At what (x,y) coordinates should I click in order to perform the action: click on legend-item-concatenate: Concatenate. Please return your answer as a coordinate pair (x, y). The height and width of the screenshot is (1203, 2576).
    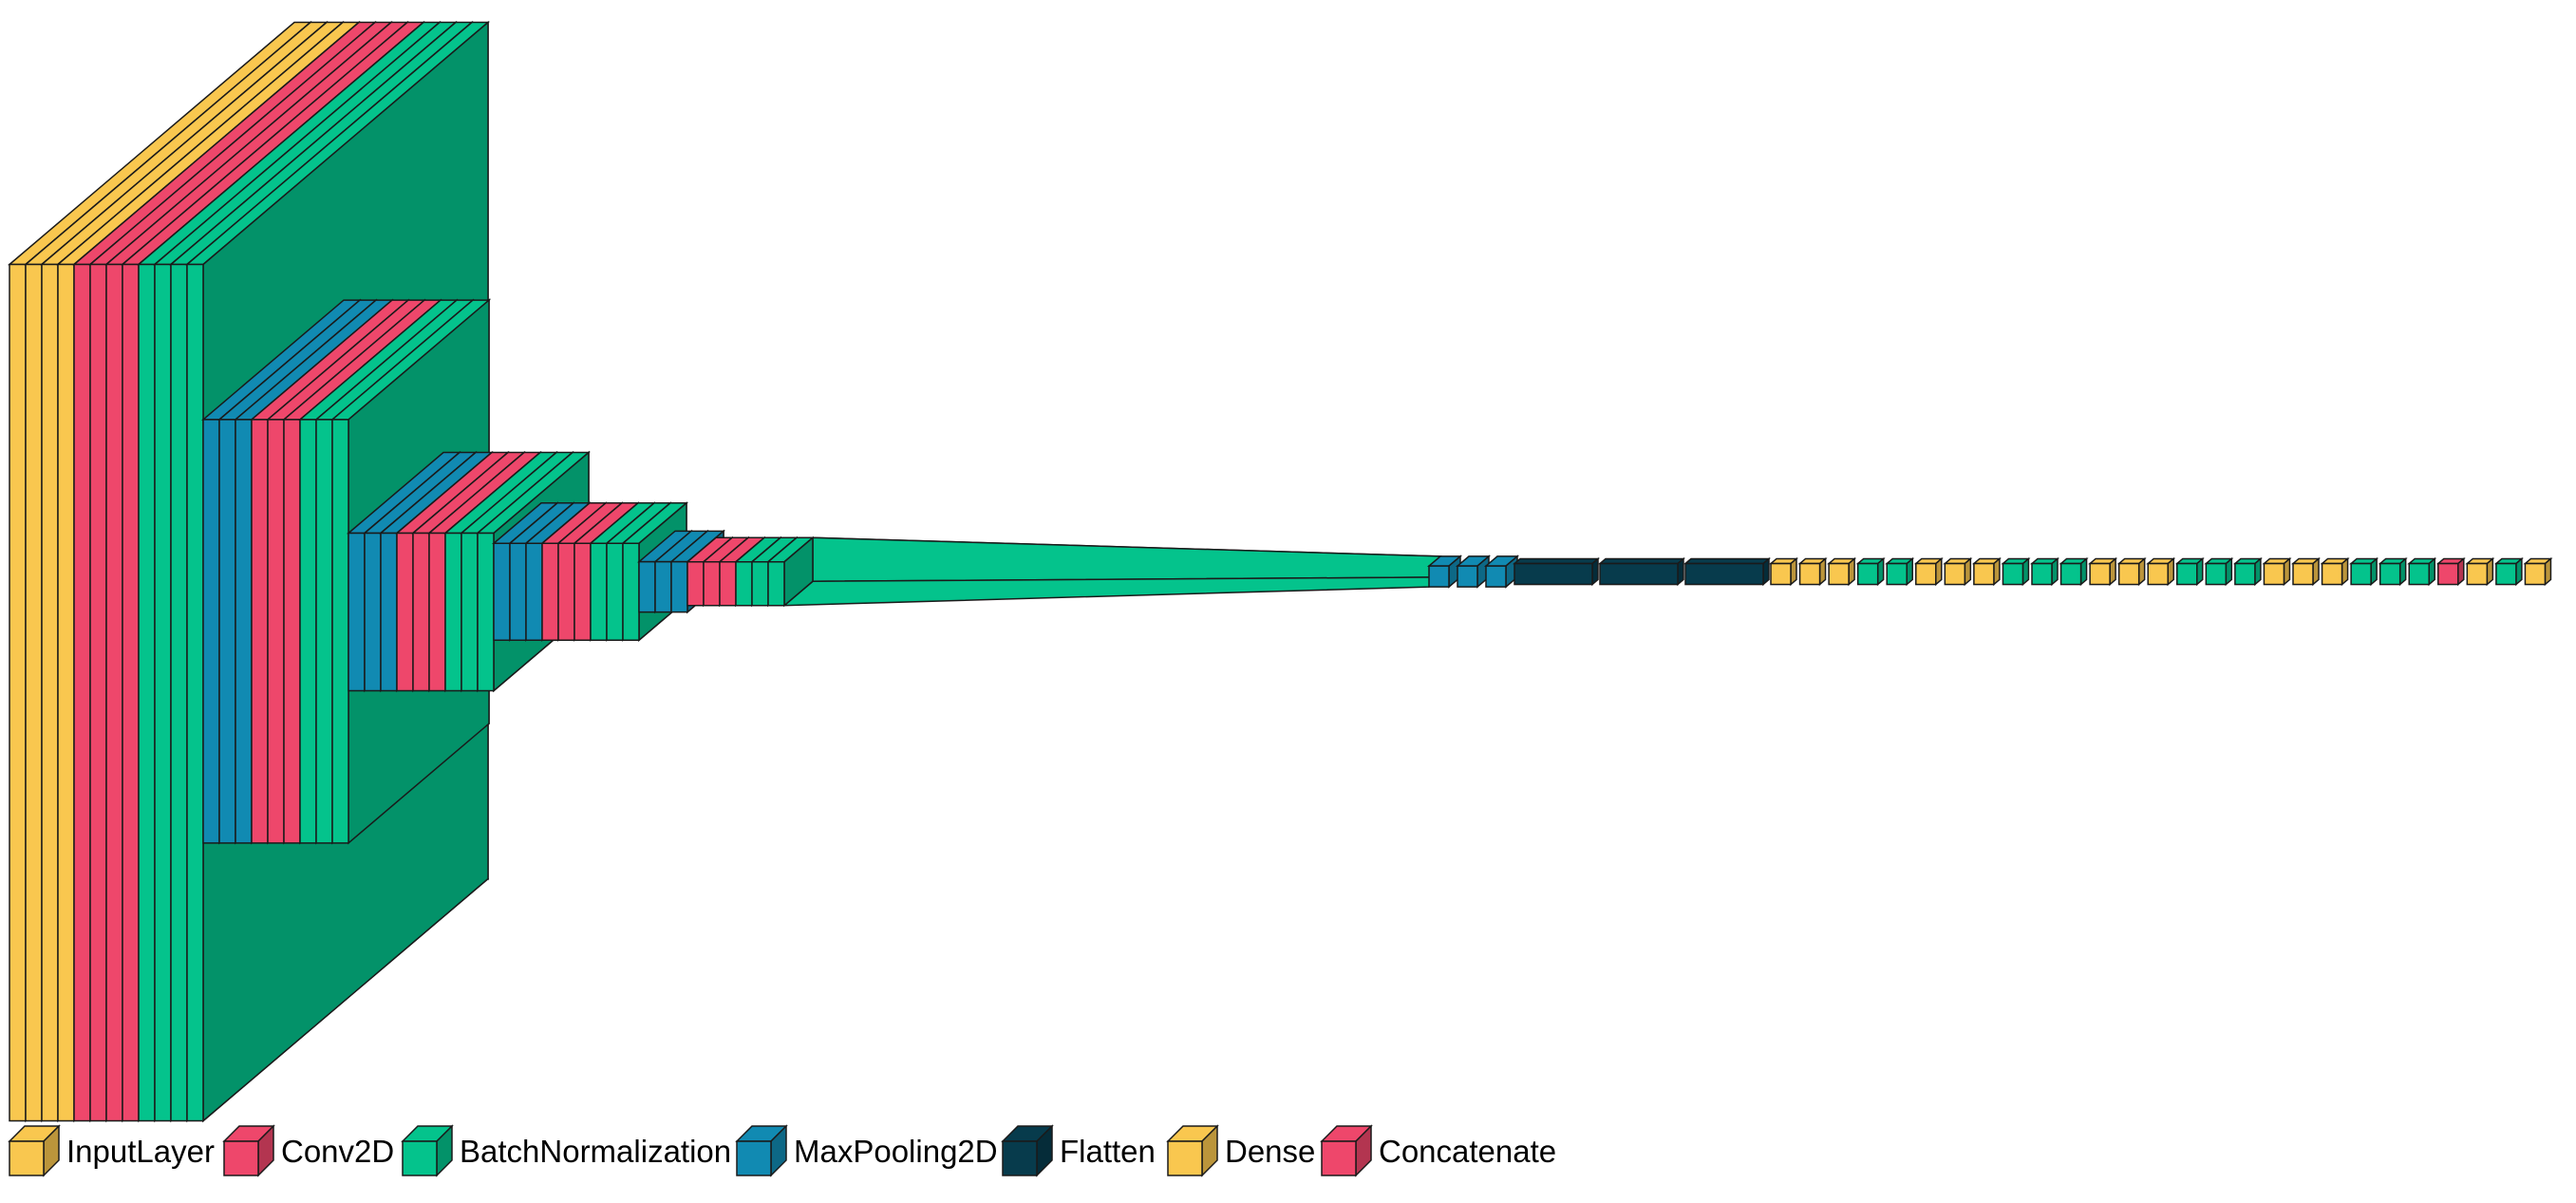
    Looking at the image, I should click on (1438, 1151).